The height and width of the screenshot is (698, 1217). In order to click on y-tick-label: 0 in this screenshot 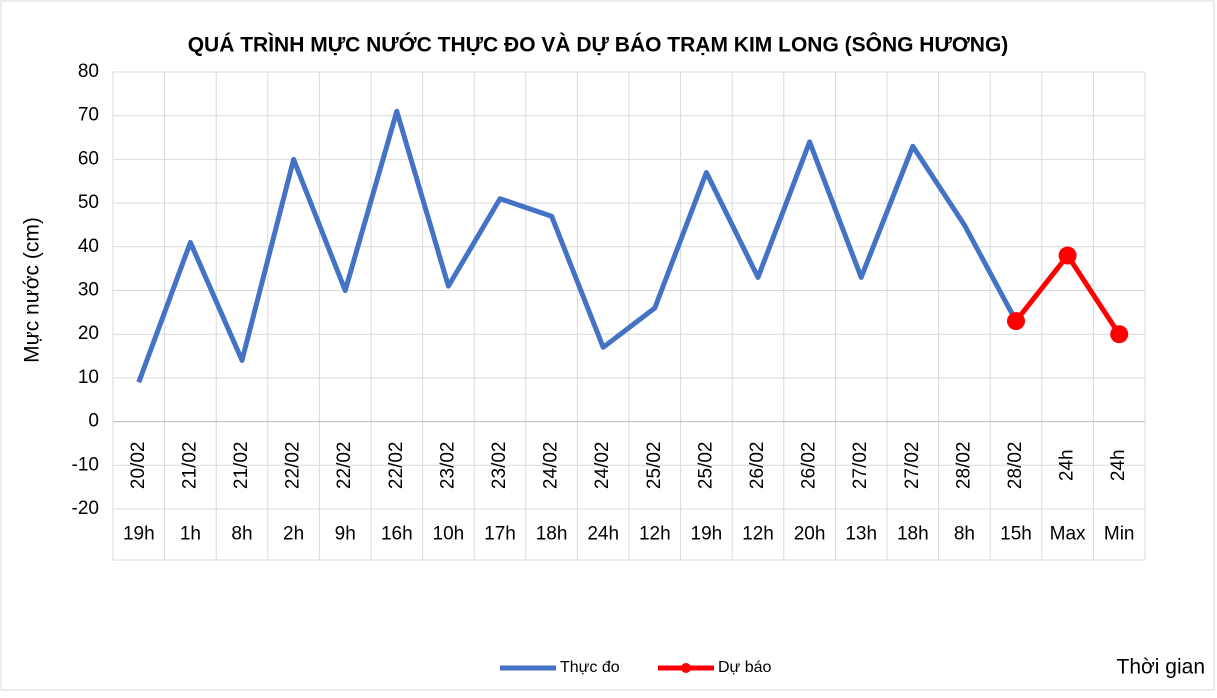, I will do `click(93, 421)`.